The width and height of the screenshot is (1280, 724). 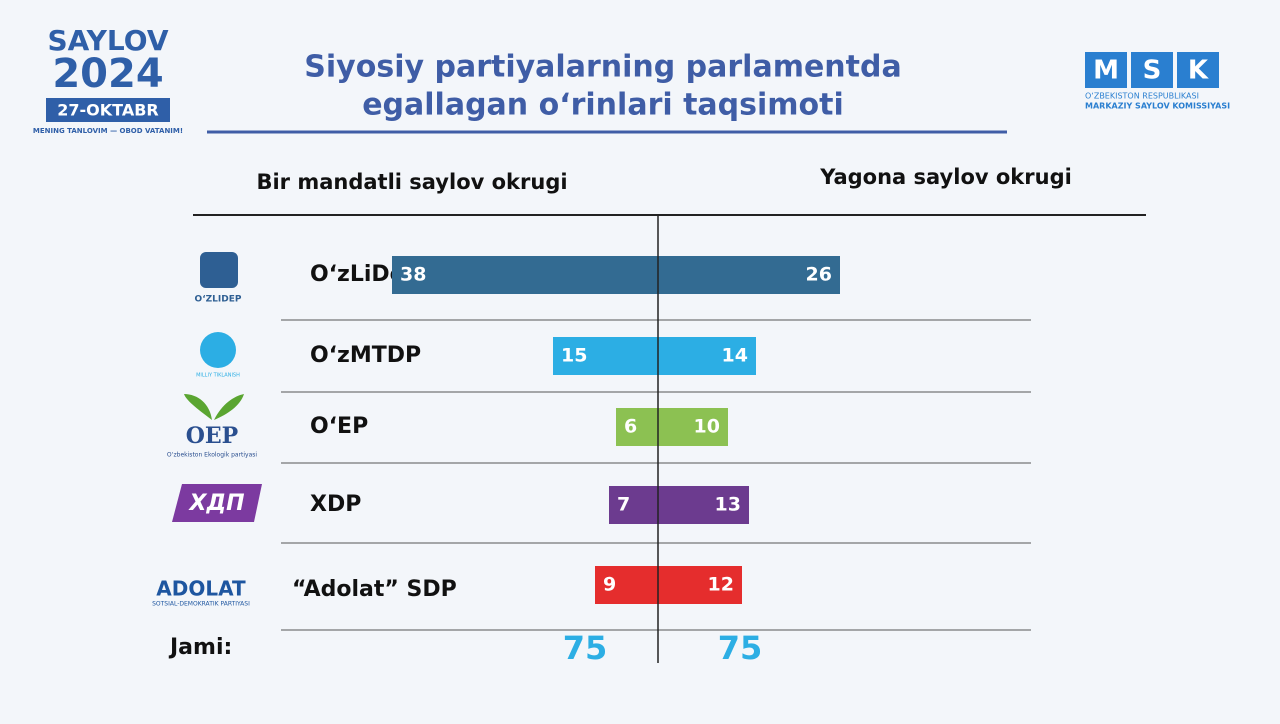 I want to click on logo-date: 27-OKTABR, so click(x=107, y=110).